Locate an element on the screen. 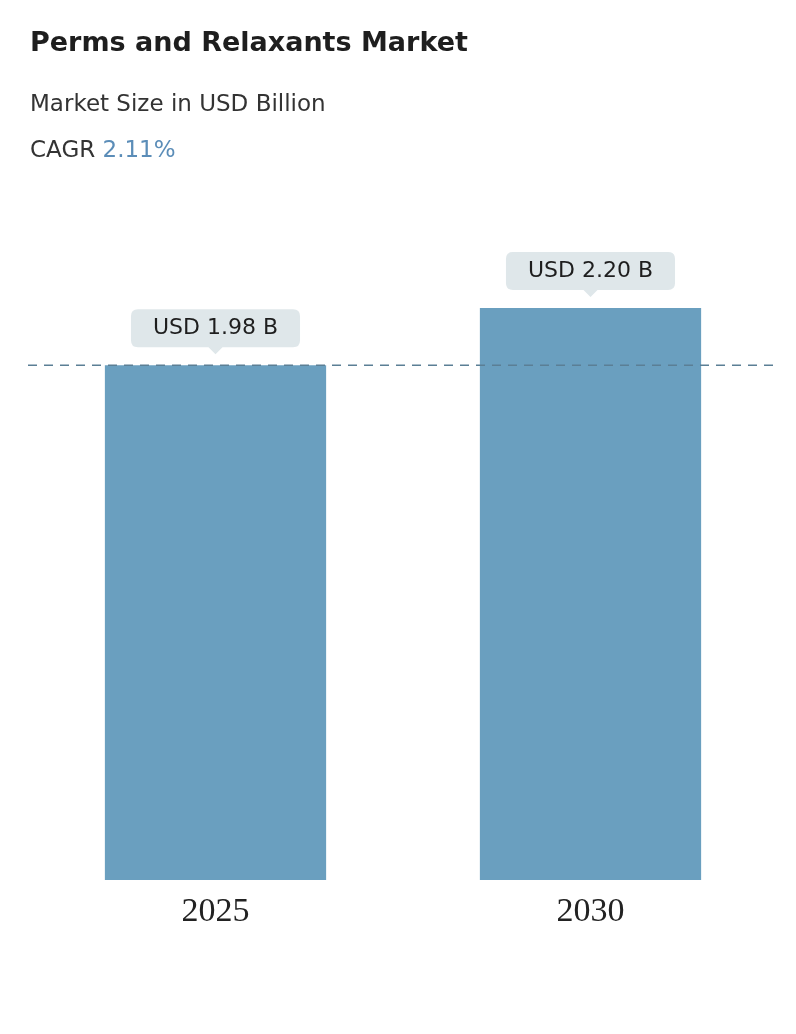 This screenshot has width=796, height=1034. text: CAGR 2.11% is located at coordinates (103, 149).